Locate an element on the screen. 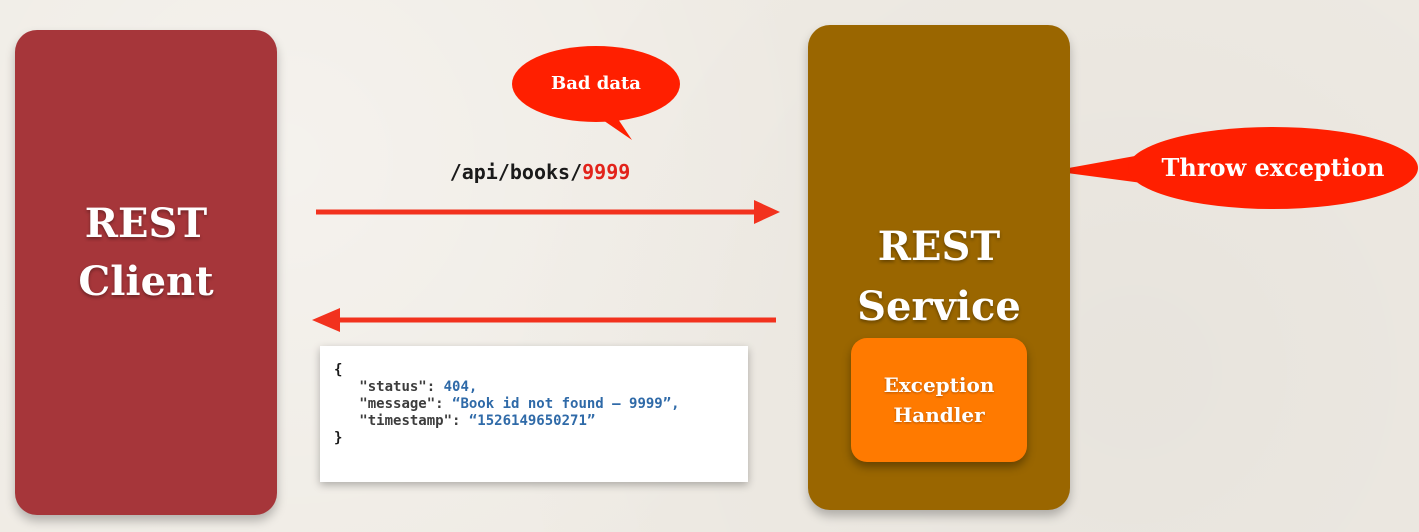 This screenshot has width=1419, height=532. json-message-line: "message": “Book id not found – 9999”, is located at coordinates (541, 404).